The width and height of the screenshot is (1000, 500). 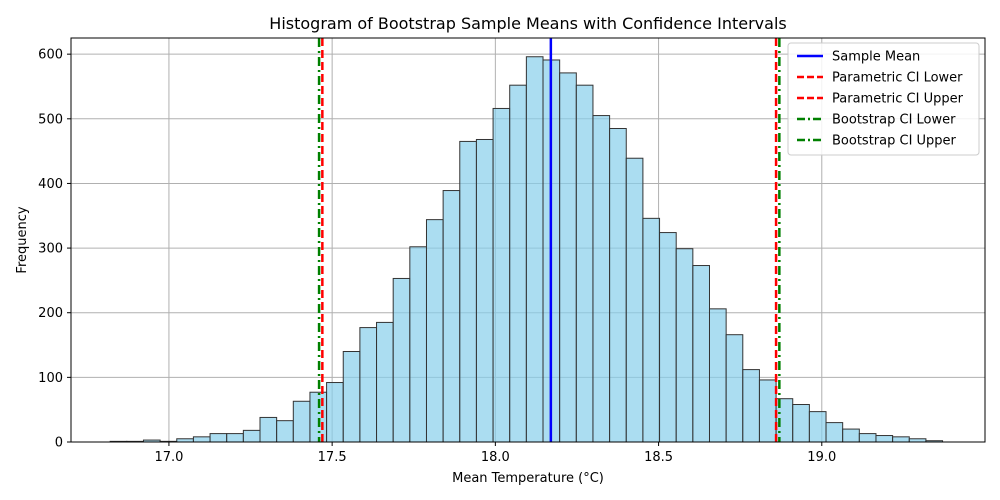 I want to click on x-axis-label: Mean Temperature (°C), so click(x=528, y=478).